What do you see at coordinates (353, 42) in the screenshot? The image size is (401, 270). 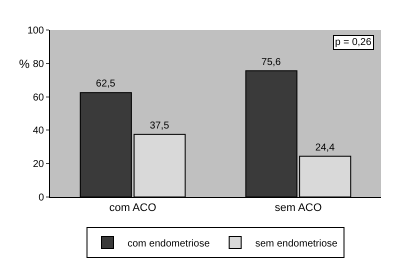 I see `annotation: p = 0,26` at bounding box center [353, 42].